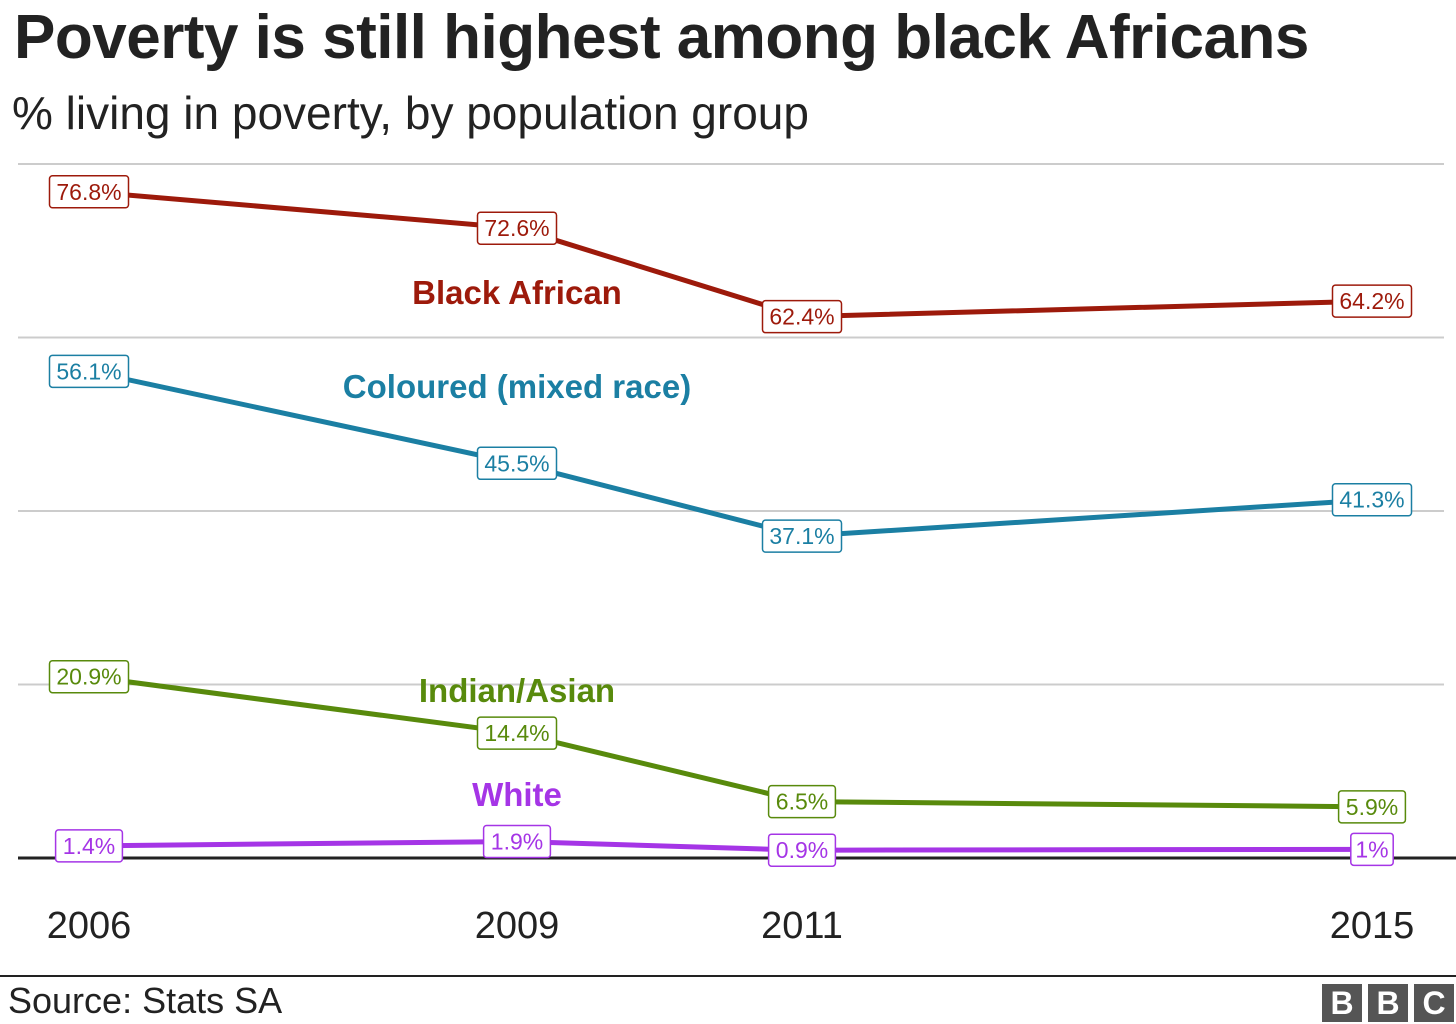  What do you see at coordinates (517, 386) in the screenshot?
I see `series-name-label: Coloured (mixed race)` at bounding box center [517, 386].